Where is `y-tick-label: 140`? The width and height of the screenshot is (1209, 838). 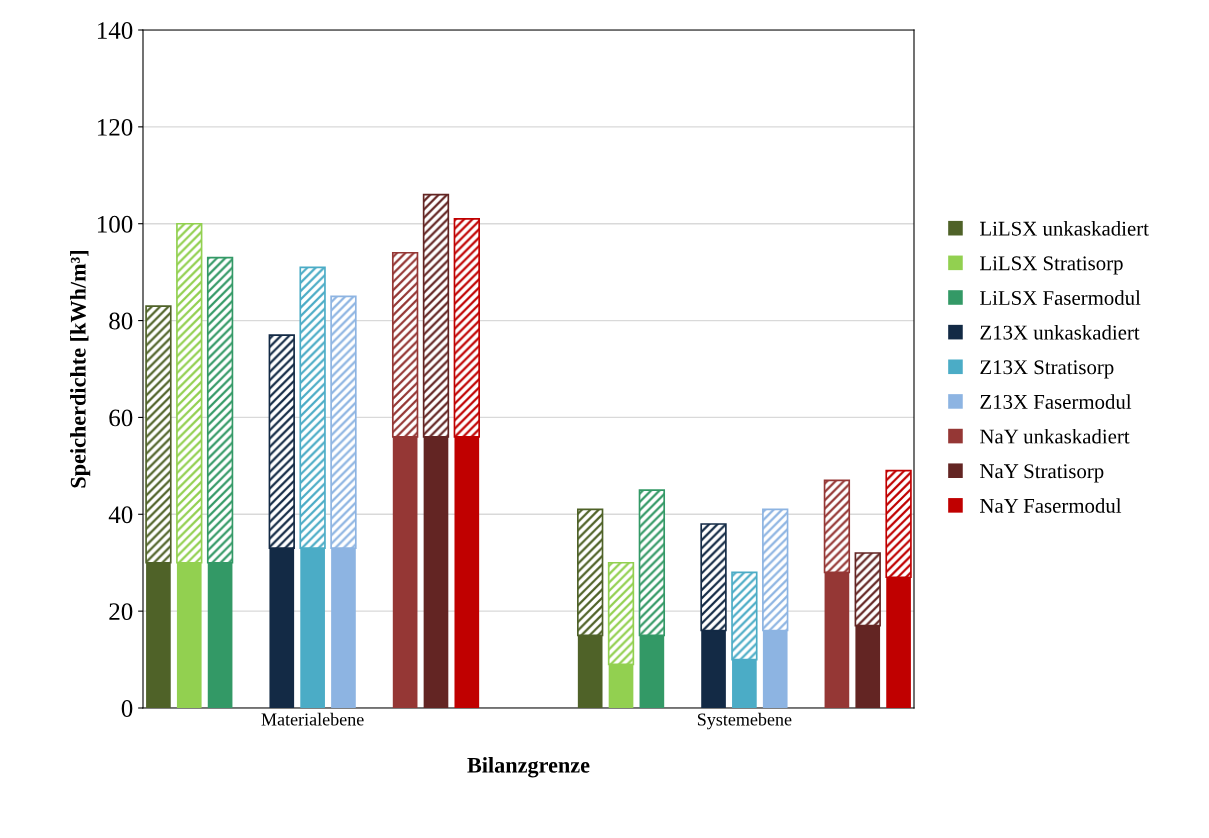 y-tick-label: 140 is located at coordinates (115, 30).